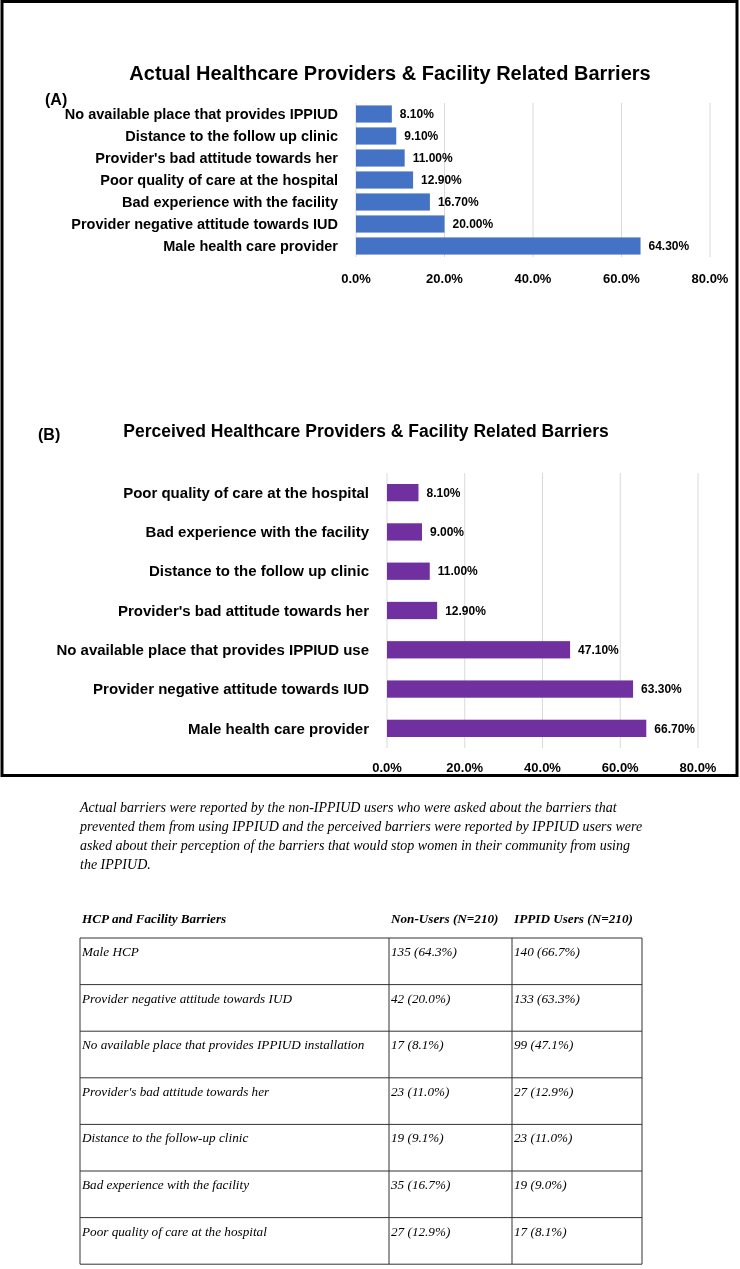 The height and width of the screenshot is (1269, 740). I want to click on text: No available place that provides IPPIUD installation, so click(223, 1045).